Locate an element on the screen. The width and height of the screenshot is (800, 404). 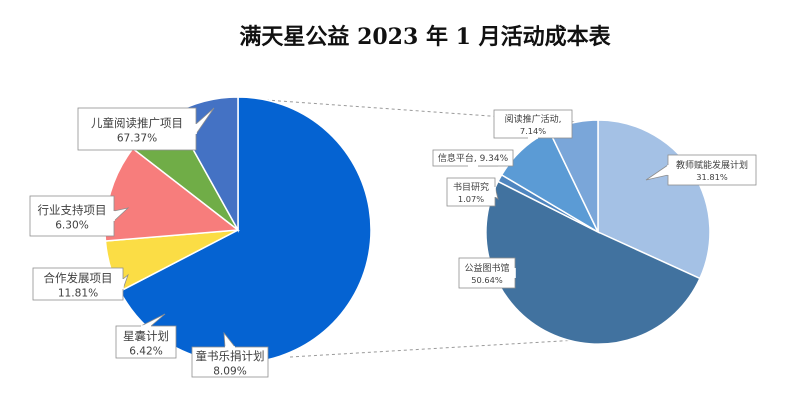
label-name: 星囊计划 is located at coordinates (146, 336).